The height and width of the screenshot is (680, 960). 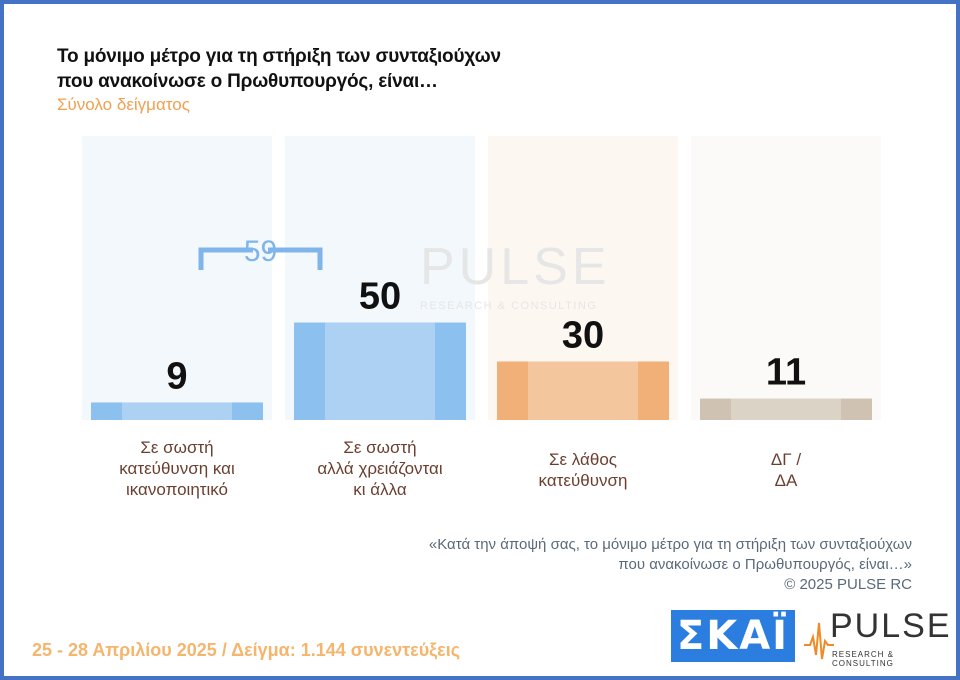 I want to click on category-label-3-0: ΔΓ /, so click(x=786, y=459).